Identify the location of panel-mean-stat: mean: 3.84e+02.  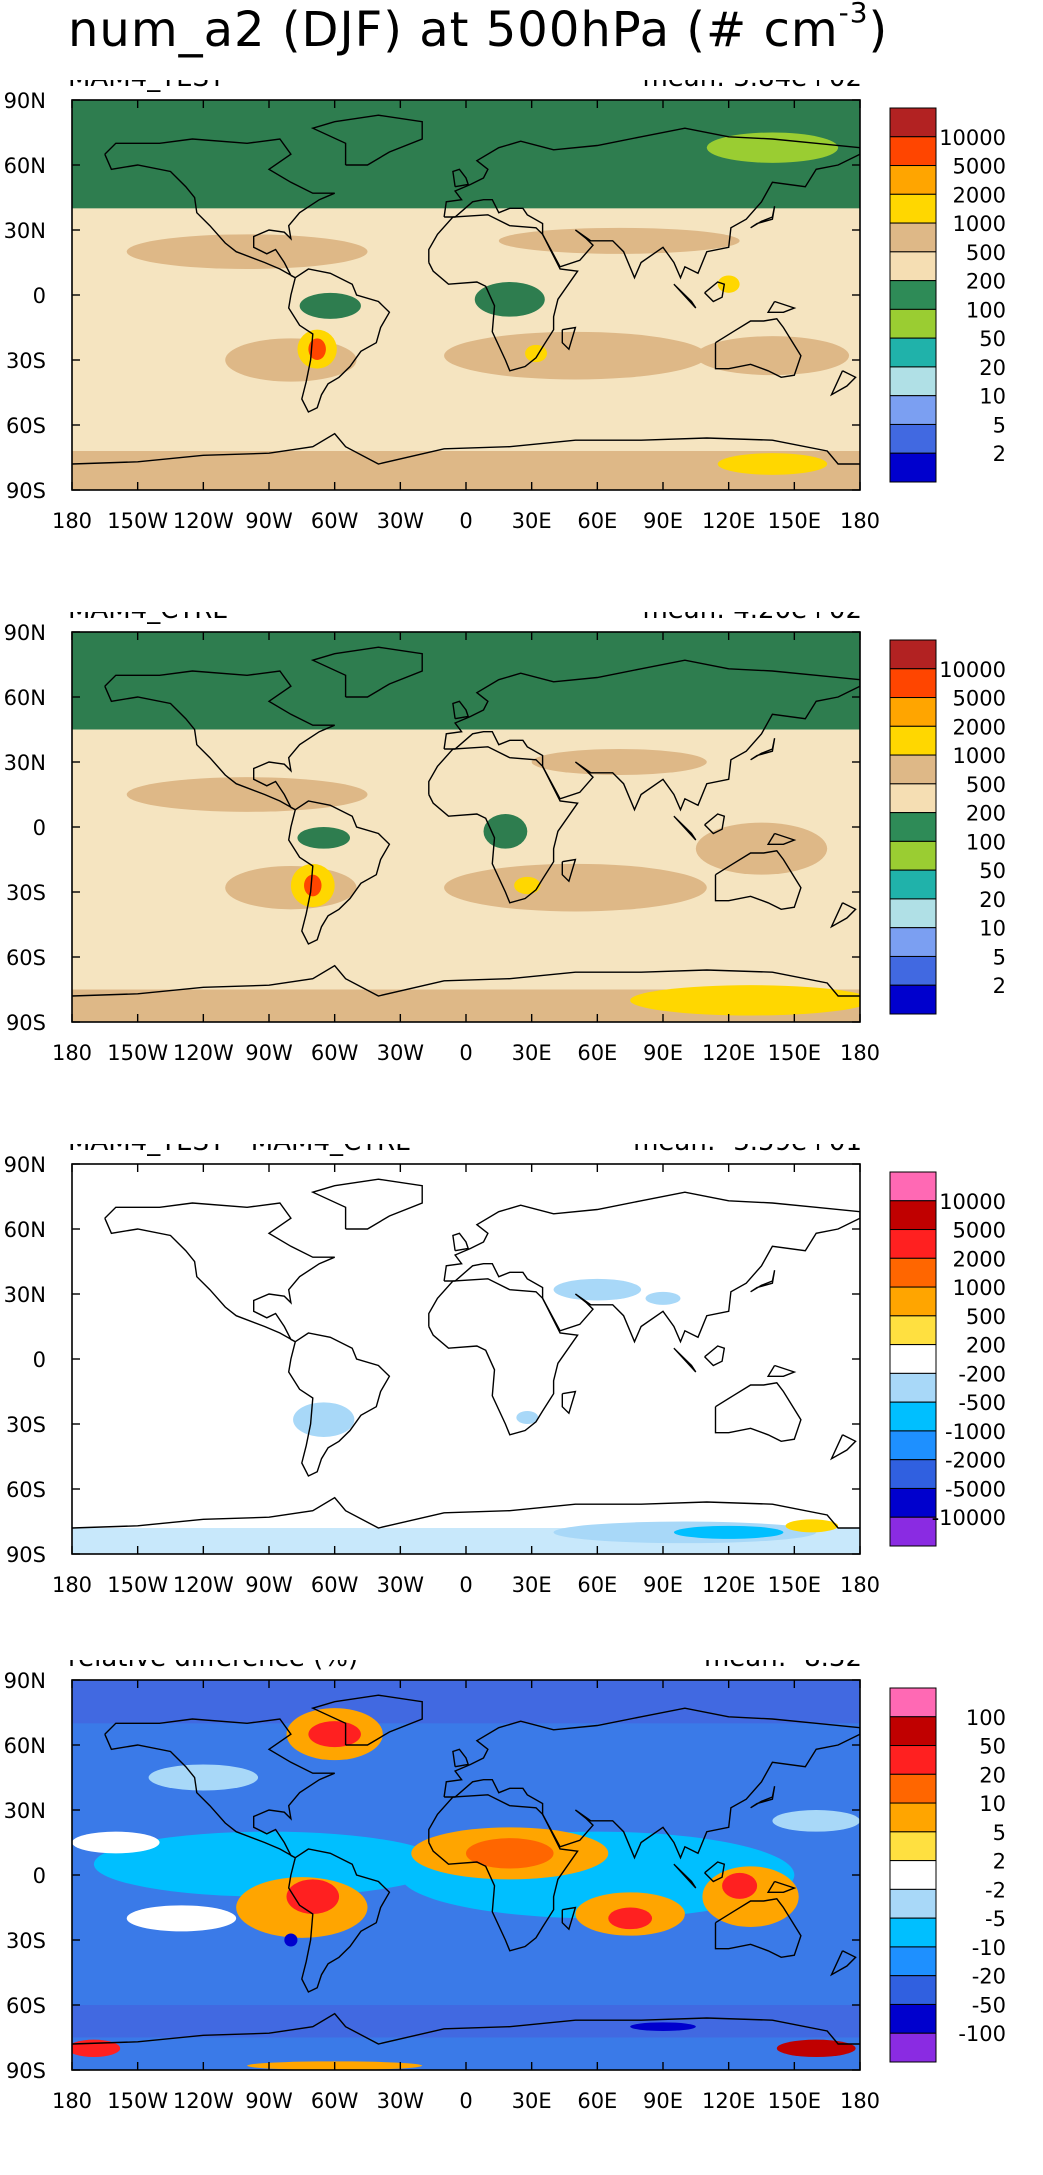
(752, 86).